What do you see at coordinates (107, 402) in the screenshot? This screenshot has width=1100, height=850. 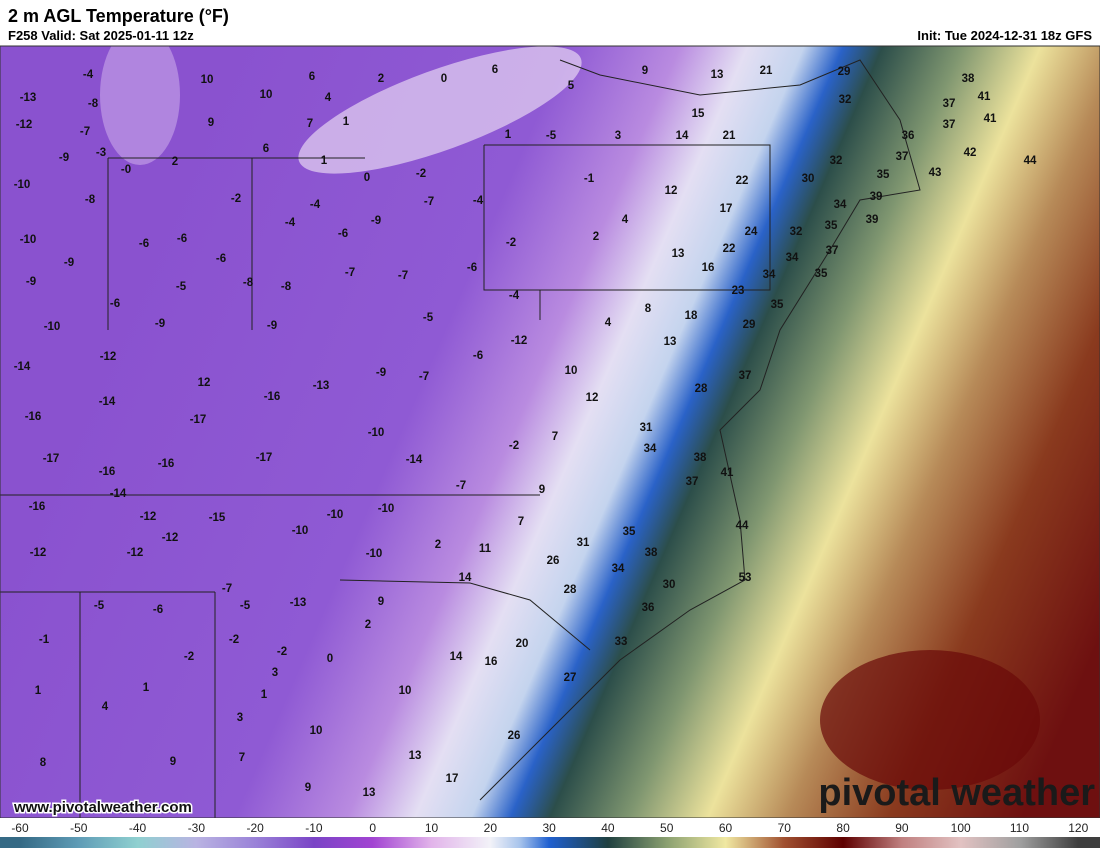 I see `station-value: -14` at bounding box center [107, 402].